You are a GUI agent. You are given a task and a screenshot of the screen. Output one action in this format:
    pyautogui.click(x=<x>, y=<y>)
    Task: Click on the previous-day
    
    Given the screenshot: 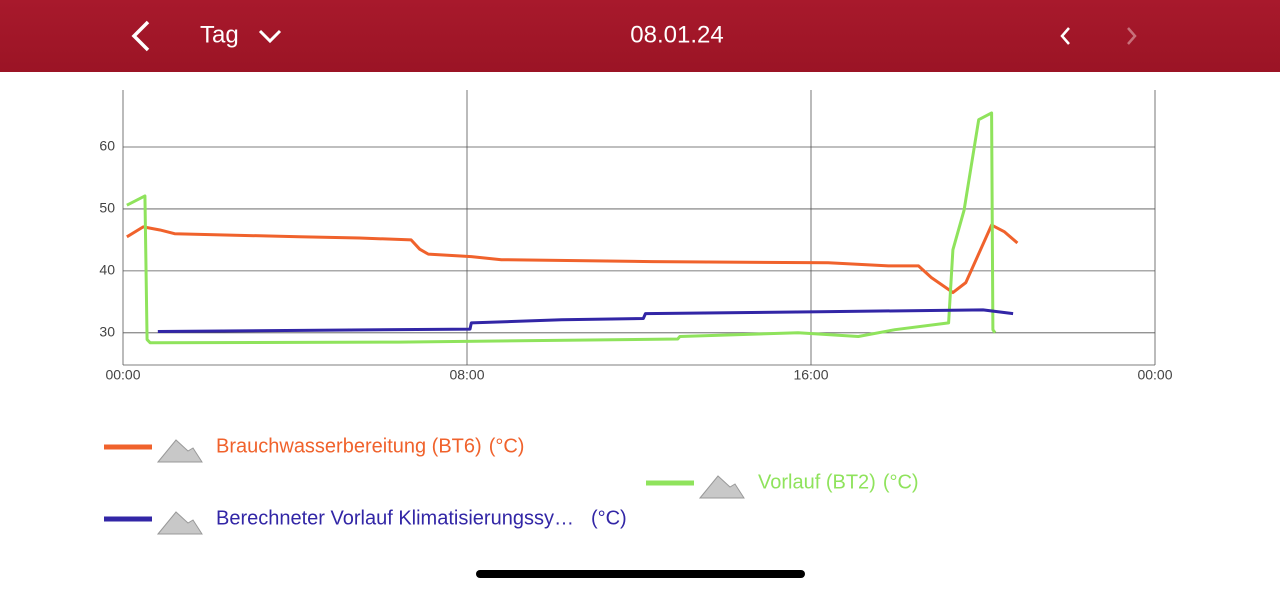 What is the action you would take?
    pyautogui.click(x=1065, y=36)
    